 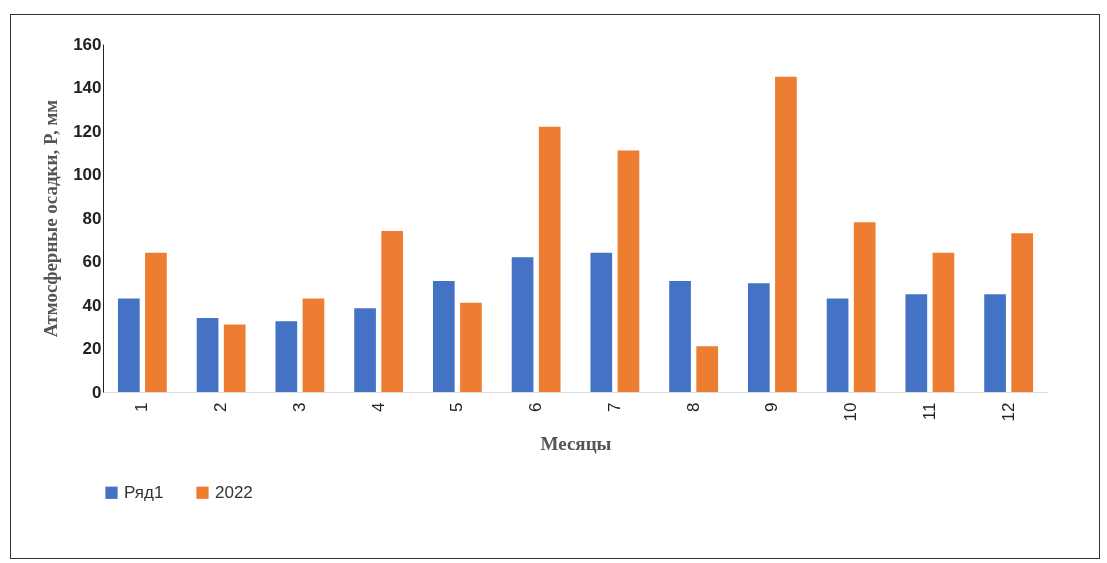 I want to click on legend-label: Ряд1, so click(x=144, y=492).